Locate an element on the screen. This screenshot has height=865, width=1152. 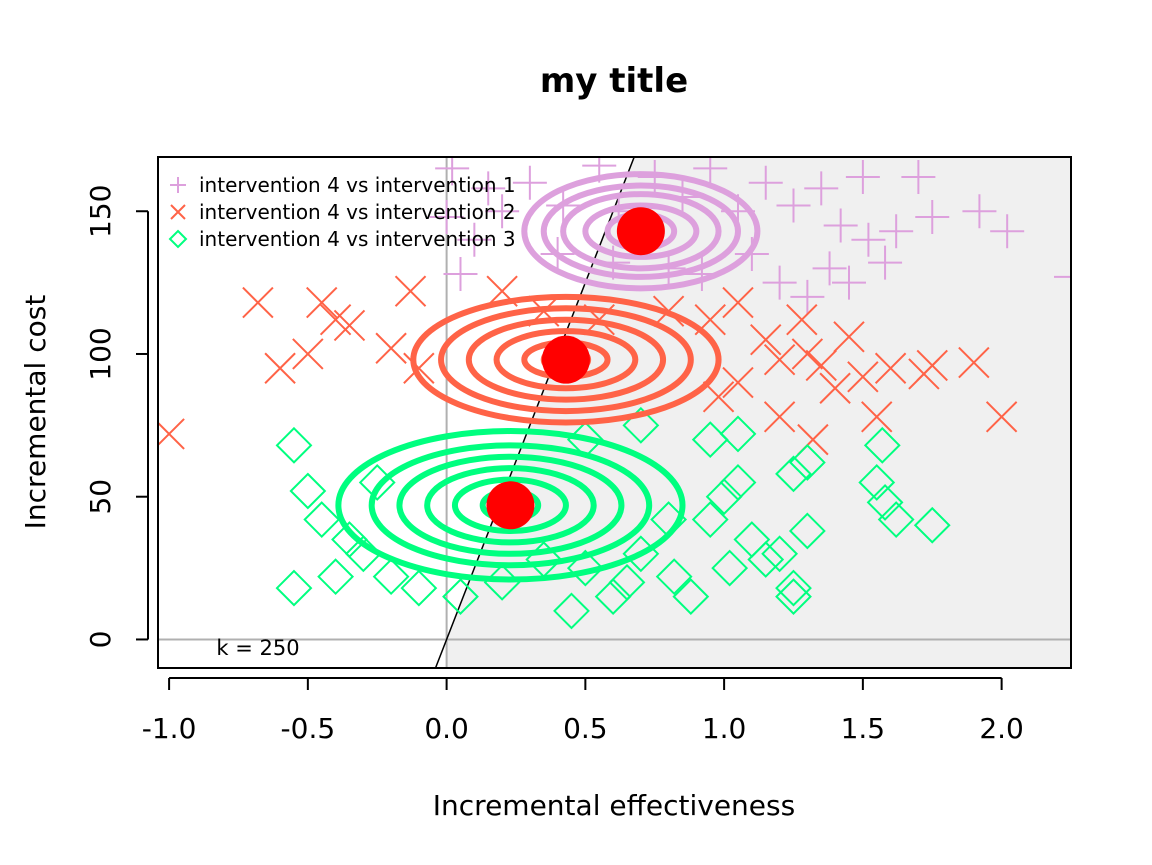
y-tick-label: 100 is located at coordinates (100, 353).